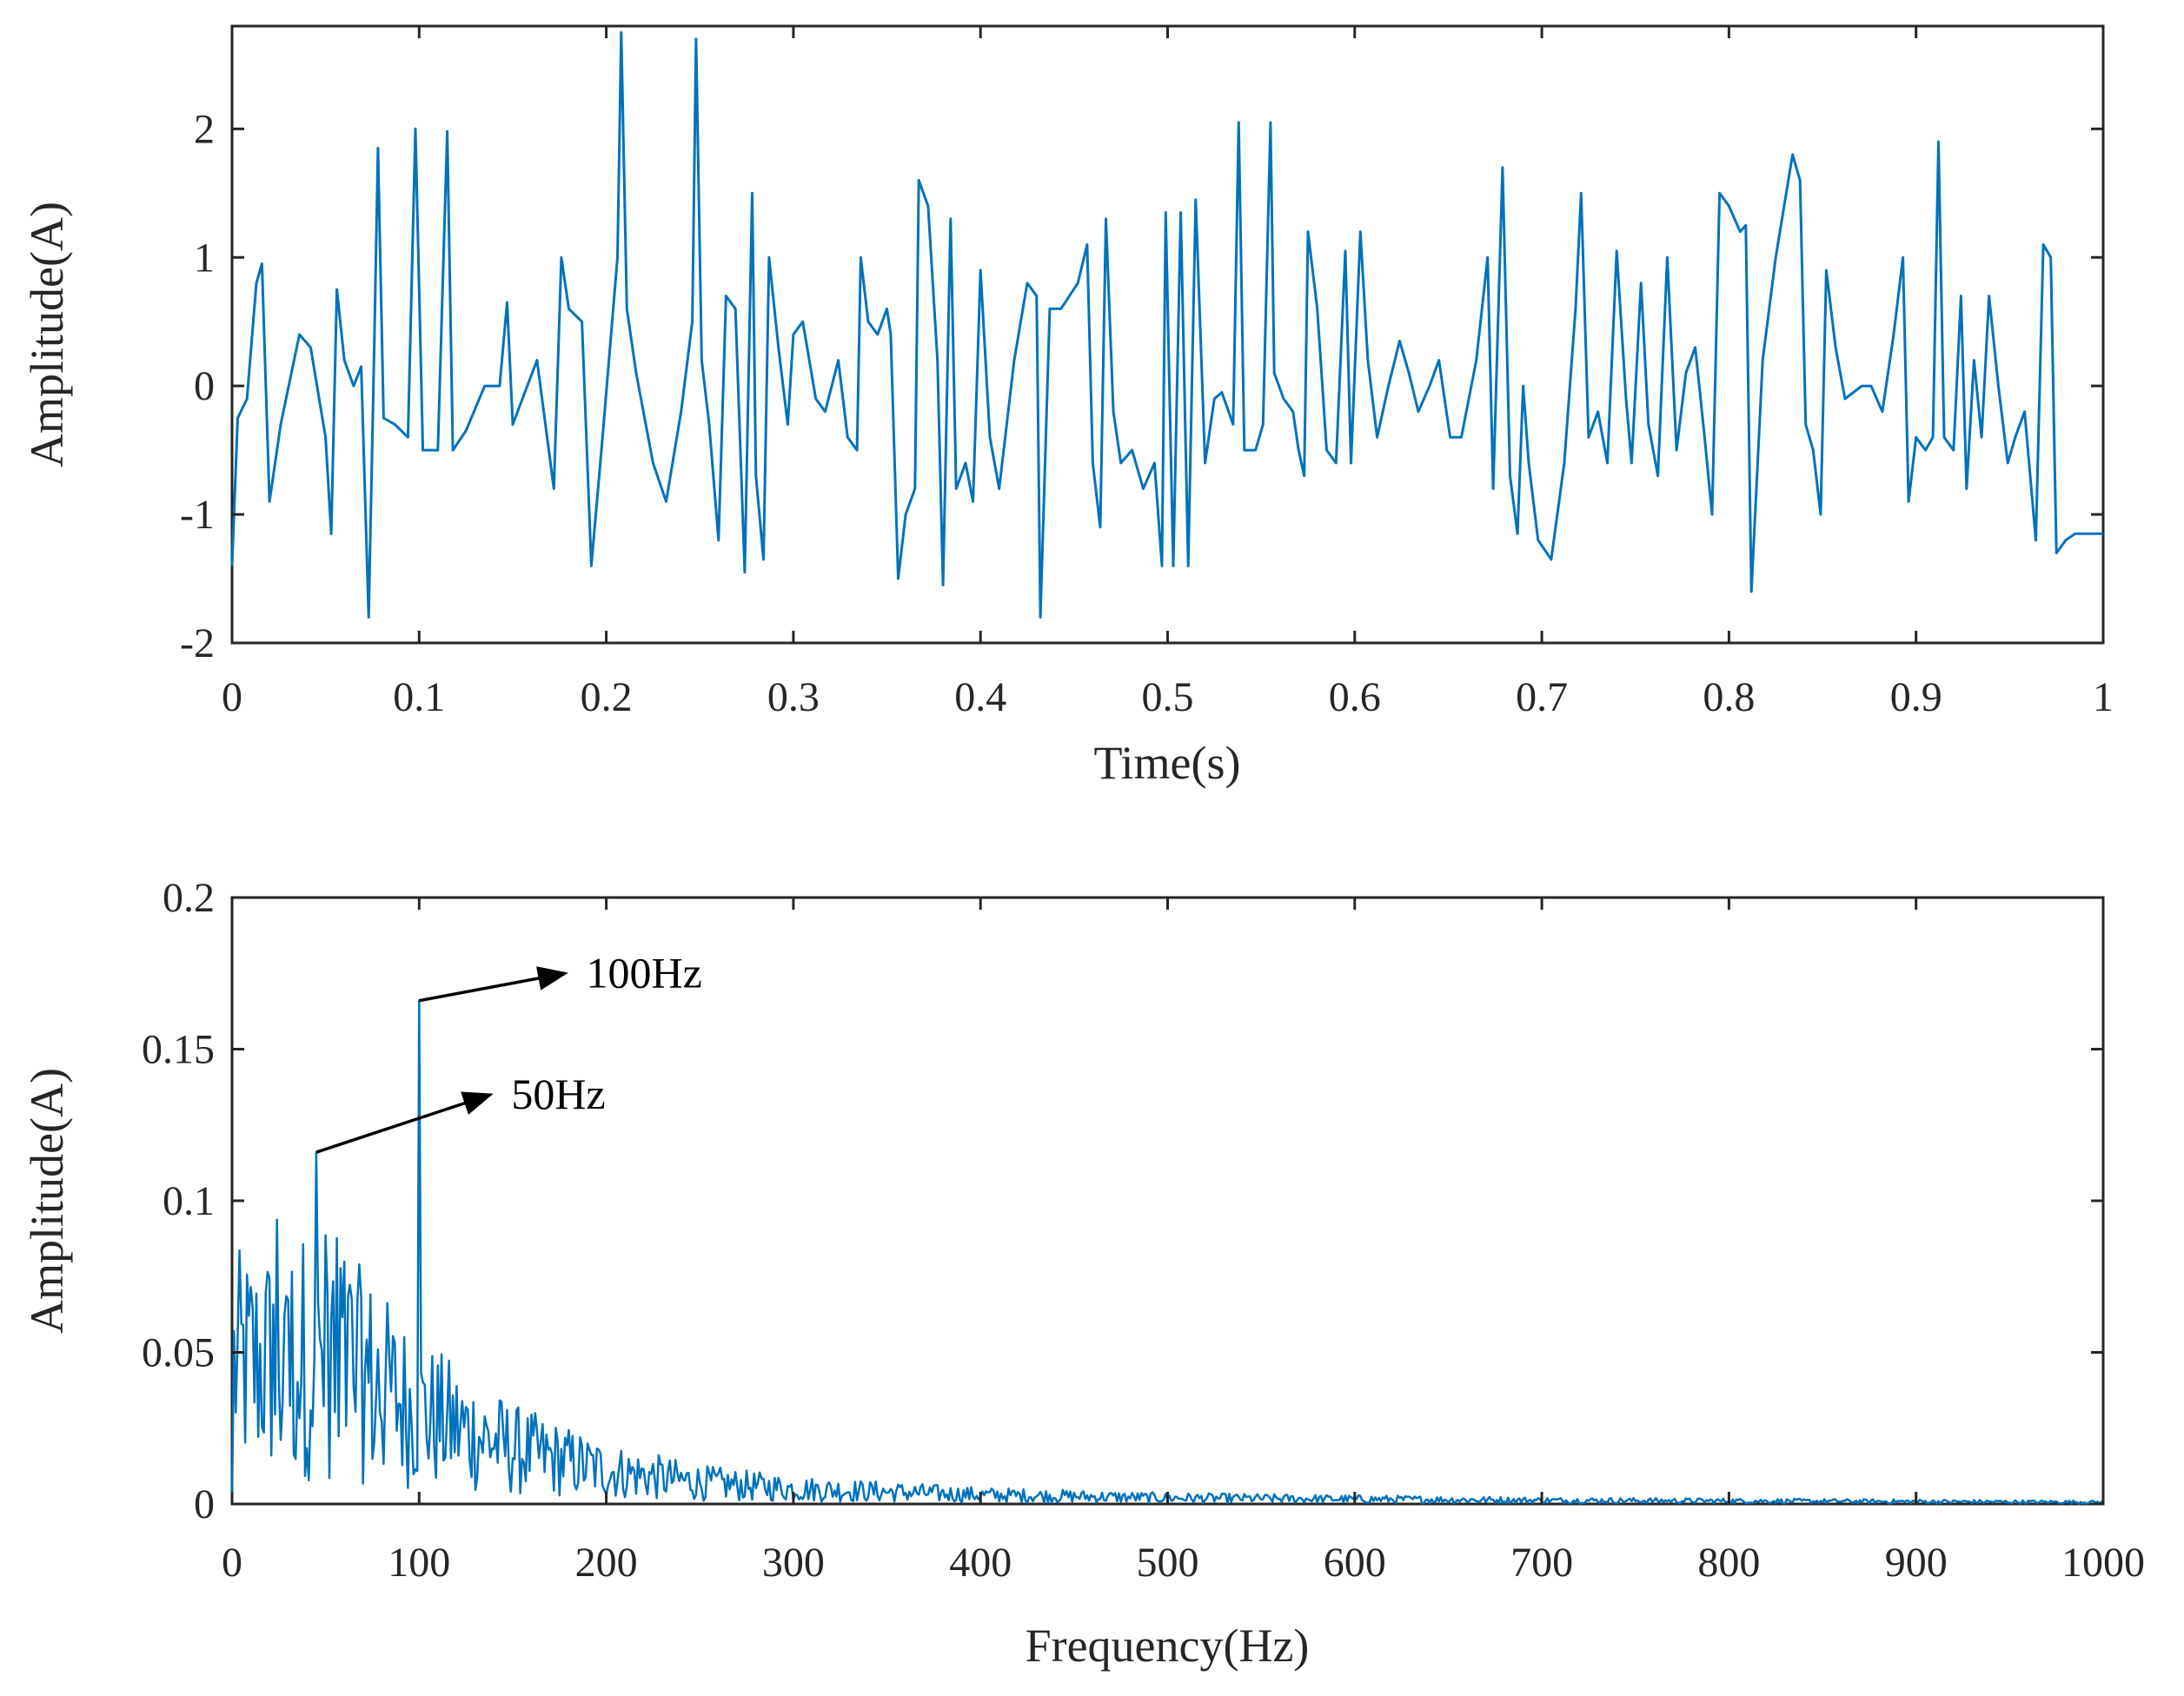  I want to click on x-tick-label: 500, so click(1168, 1563).